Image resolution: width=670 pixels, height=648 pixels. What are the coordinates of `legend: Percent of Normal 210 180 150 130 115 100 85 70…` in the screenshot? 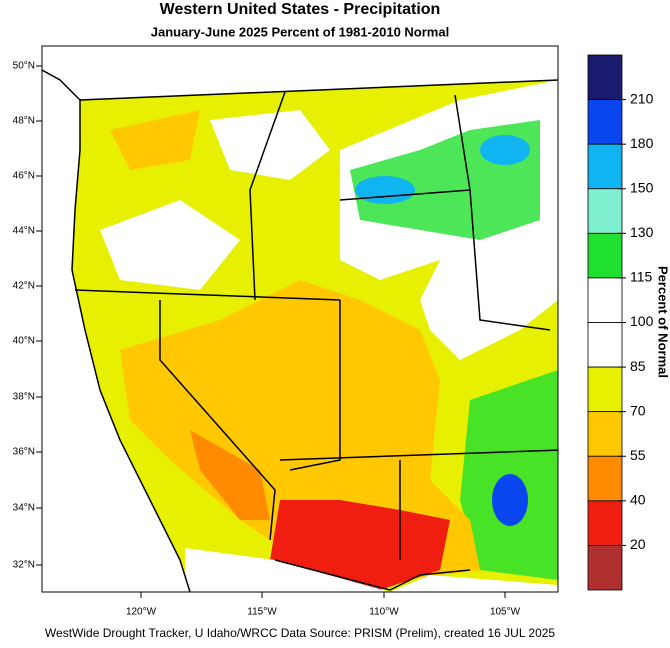 It's located at (628, 322).